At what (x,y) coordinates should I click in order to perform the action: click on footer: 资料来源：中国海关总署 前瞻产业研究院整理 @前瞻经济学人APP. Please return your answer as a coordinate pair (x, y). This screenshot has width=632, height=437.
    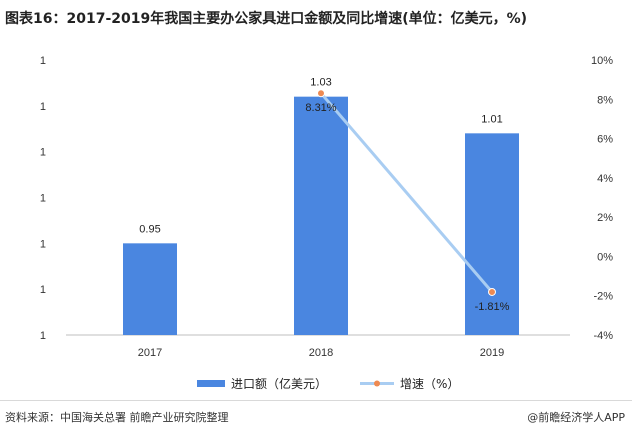
    Looking at the image, I should click on (316, 419).